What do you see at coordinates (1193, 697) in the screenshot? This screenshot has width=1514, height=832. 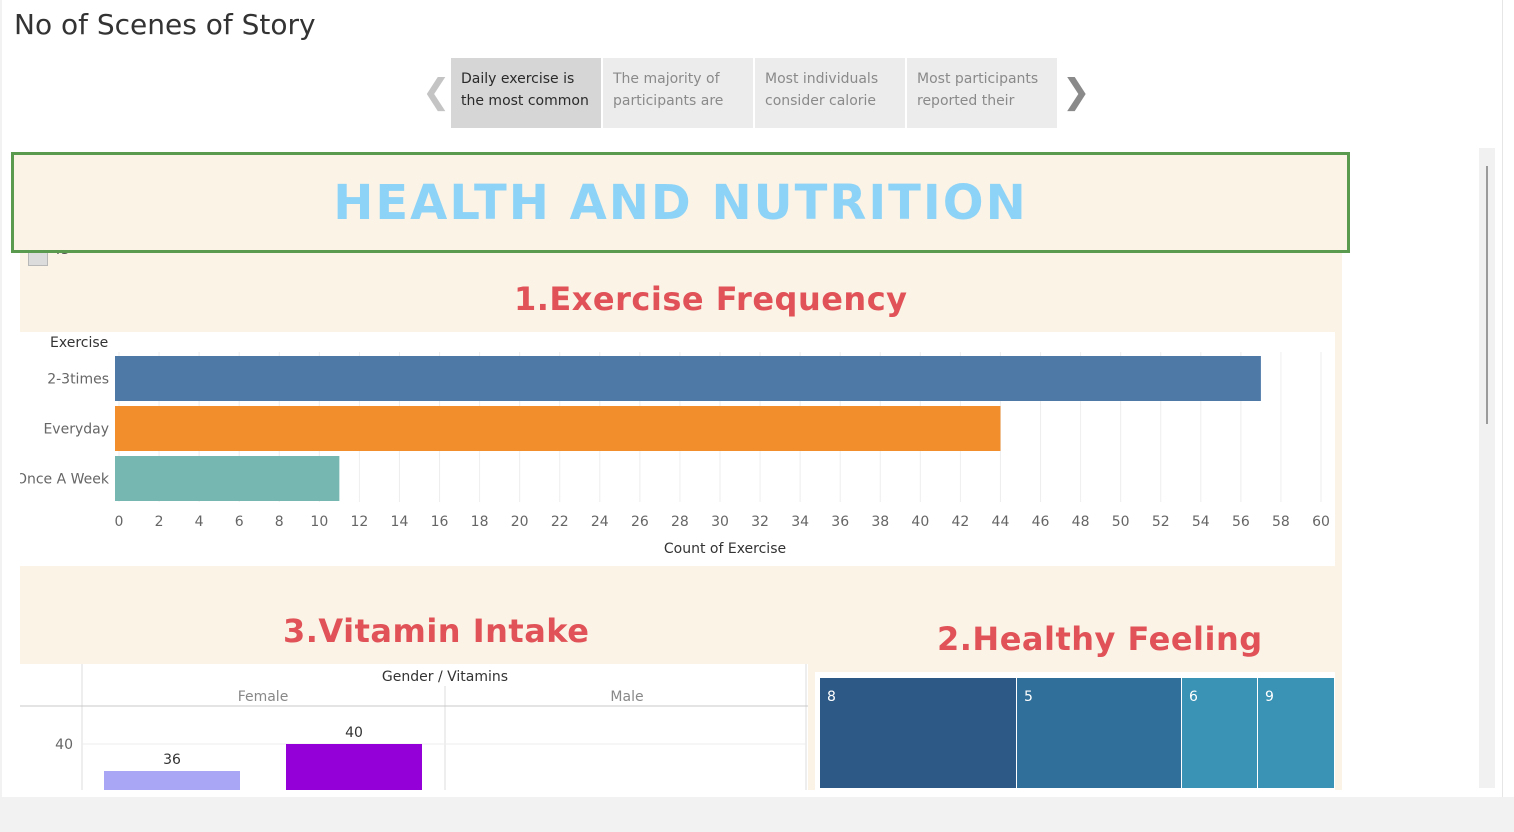 I see `treemap-label: 6` at bounding box center [1193, 697].